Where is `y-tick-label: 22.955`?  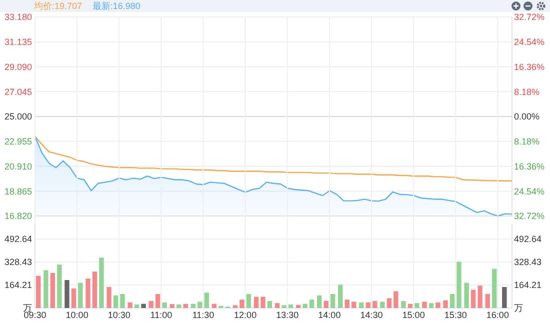
y-tick-label: 22.955 is located at coordinates (18, 141).